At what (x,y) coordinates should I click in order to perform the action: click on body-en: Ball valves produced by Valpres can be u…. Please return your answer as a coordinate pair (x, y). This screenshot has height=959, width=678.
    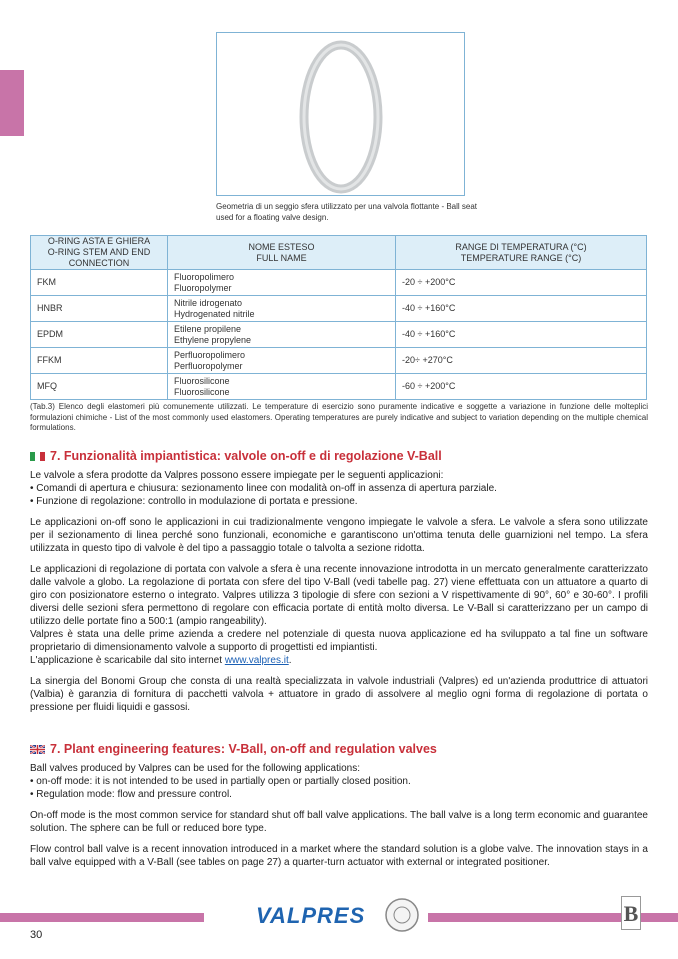
    Looking at the image, I should click on (339, 815).